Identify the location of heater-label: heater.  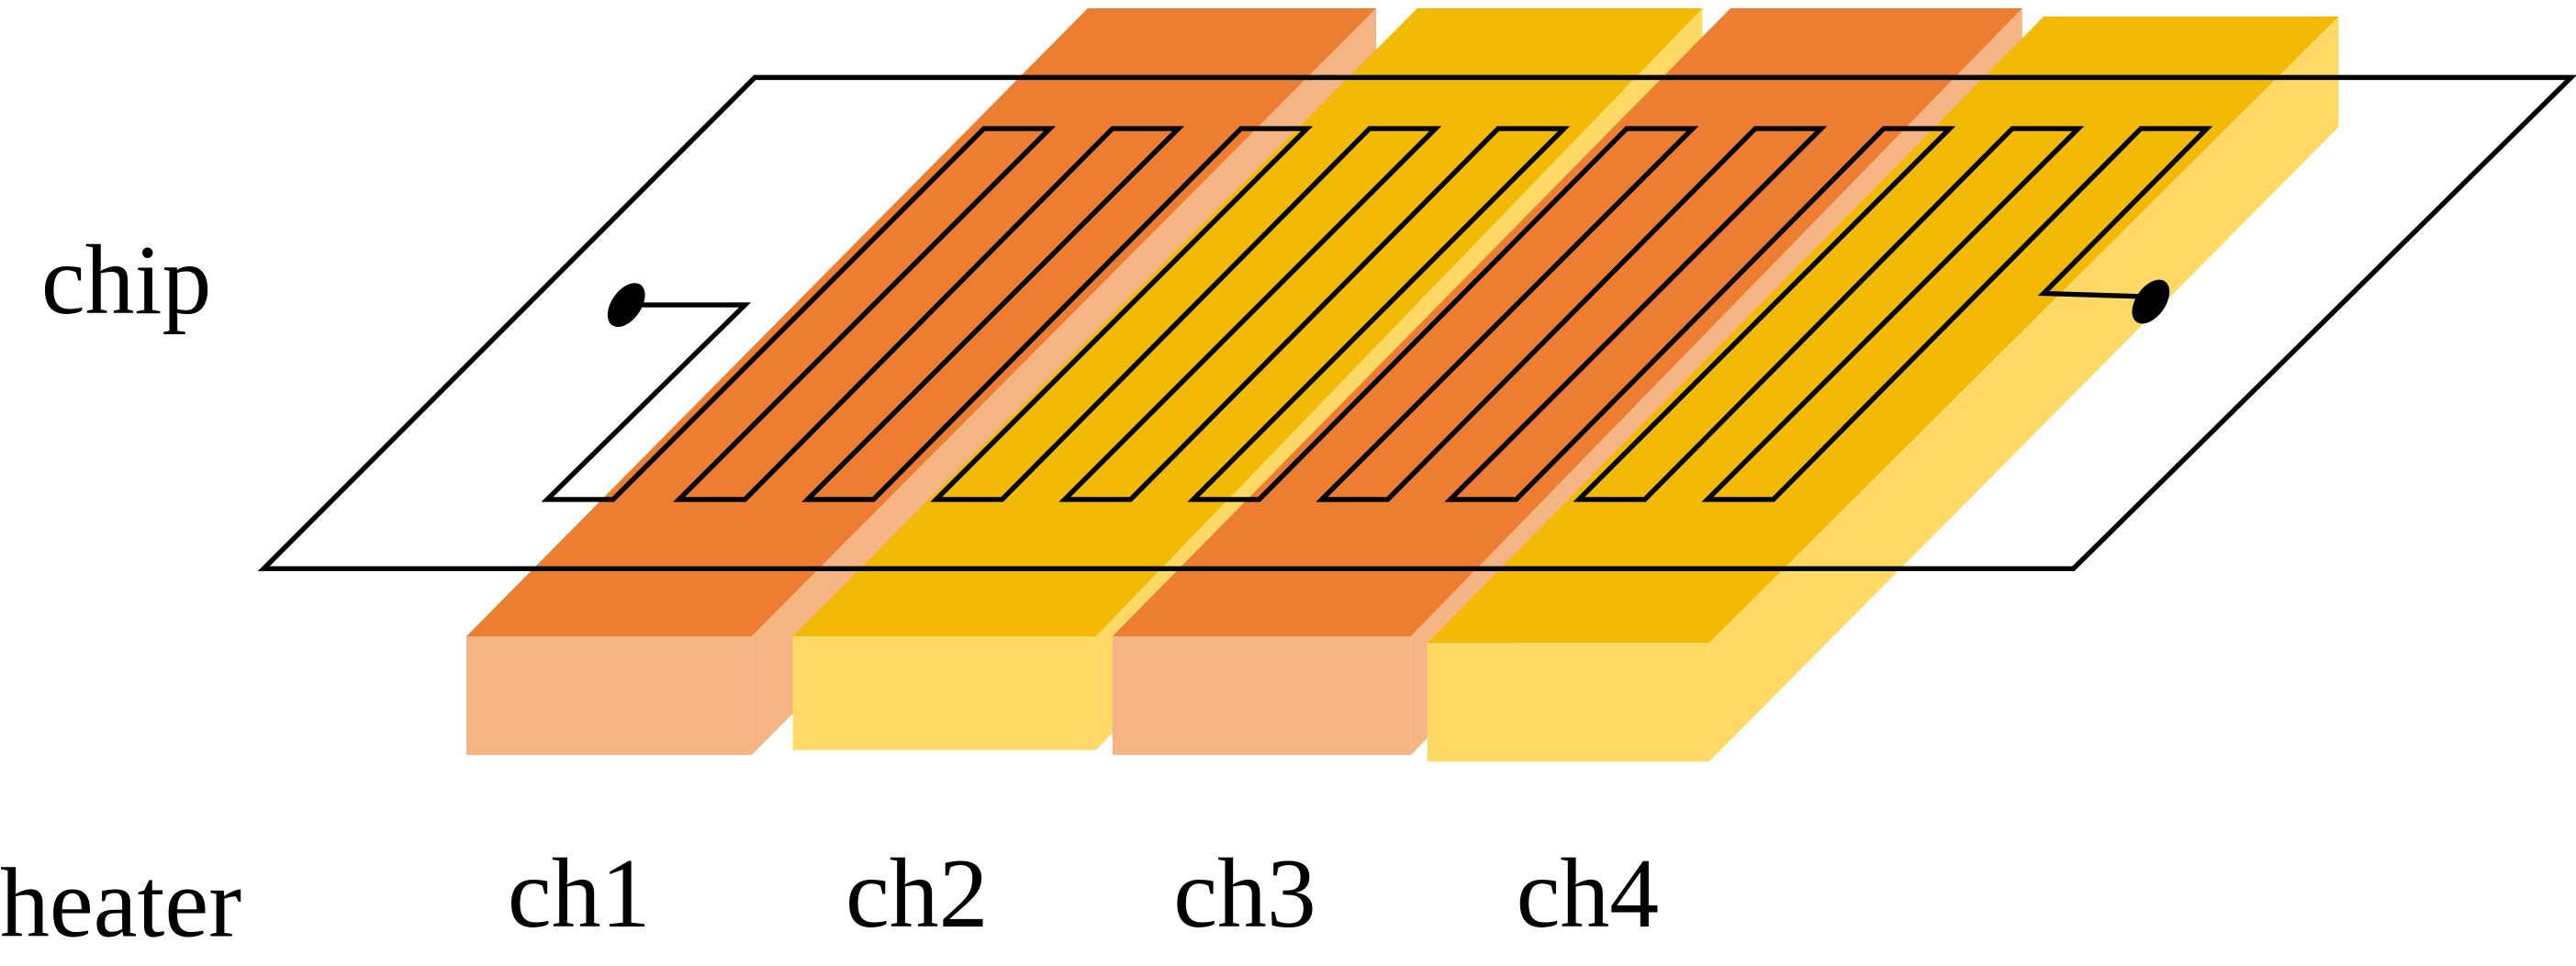
(120, 904).